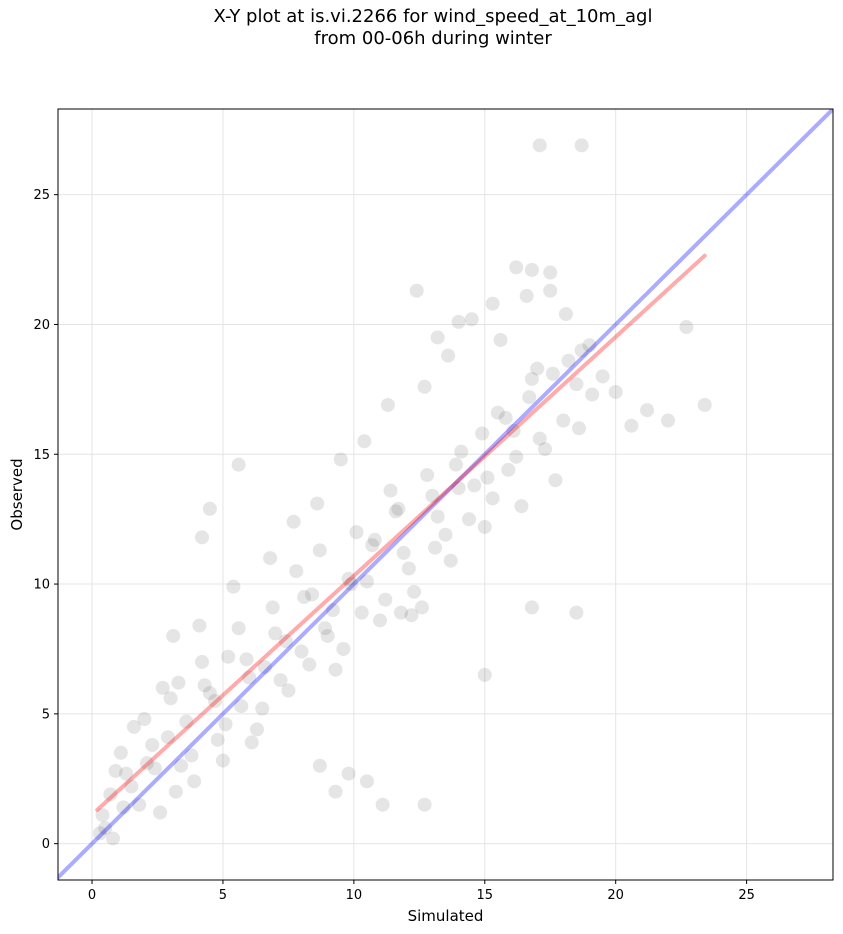  What do you see at coordinates (485, 895) in the screenshot?
I see `x-tick-label: 15` at bounding box center [485, 895].